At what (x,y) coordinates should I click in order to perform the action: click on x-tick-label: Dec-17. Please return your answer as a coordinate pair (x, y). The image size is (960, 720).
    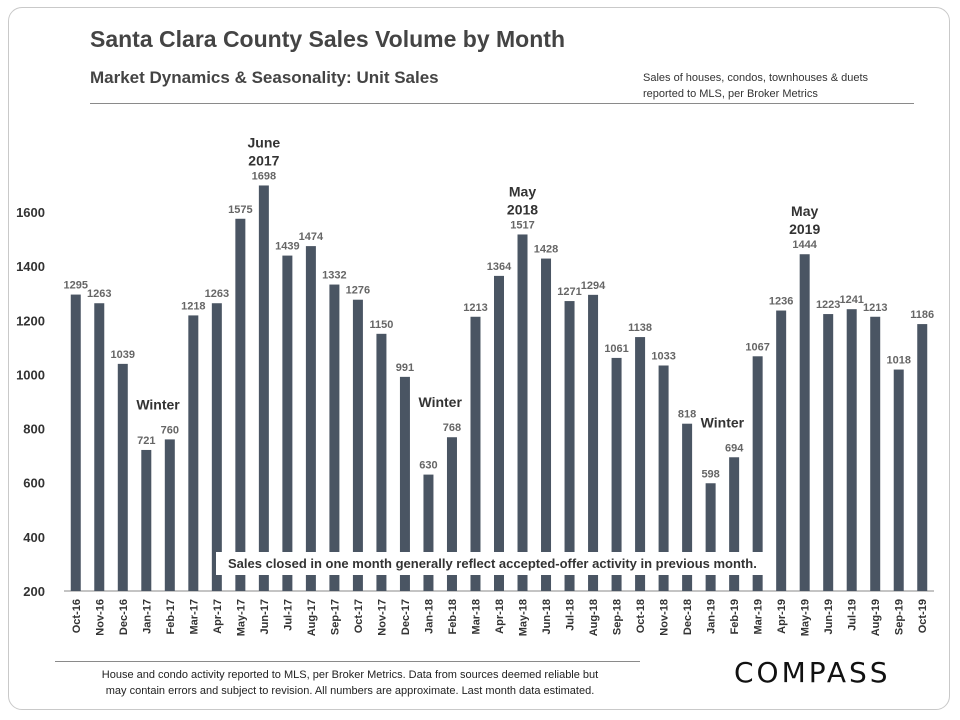
    Looking at the image, I should click on (406, 617).